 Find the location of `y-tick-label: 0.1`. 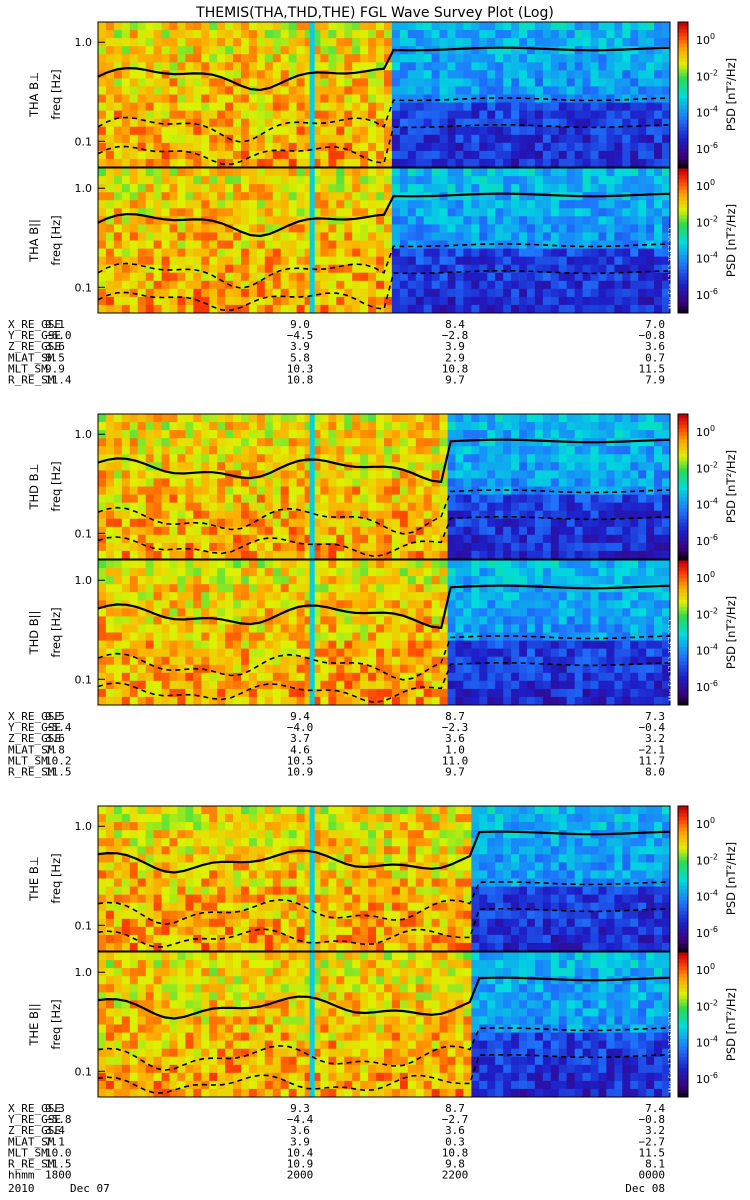

y-tick-label: 0.1 is located at coordinates (84, 533).